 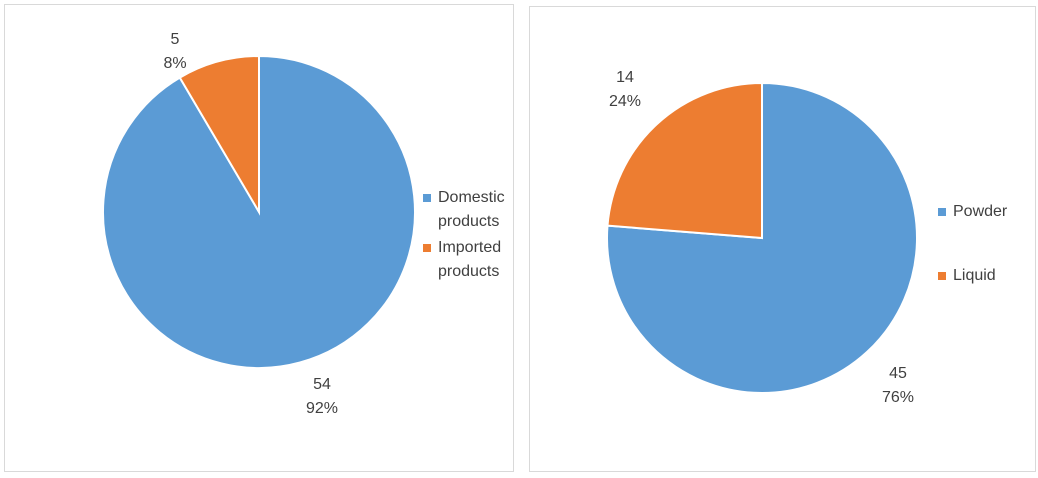 I want to click on percent-label: 92%, so click(x=322, y=408).